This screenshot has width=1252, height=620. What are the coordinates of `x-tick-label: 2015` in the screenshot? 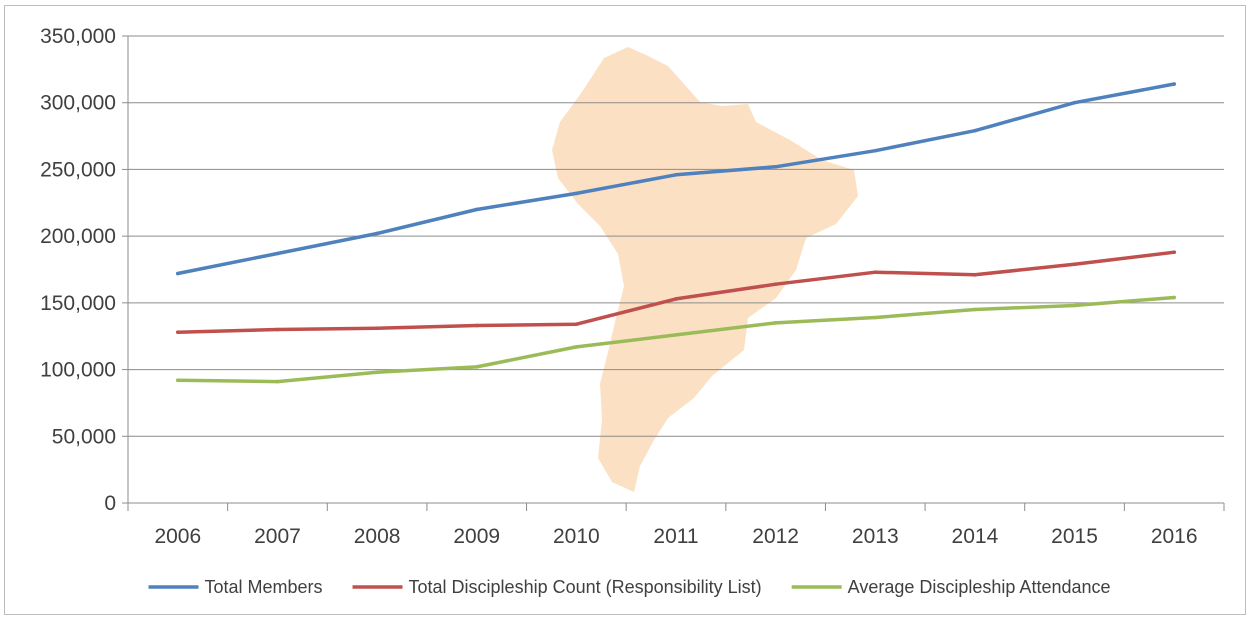 It's located at (1074, 536).